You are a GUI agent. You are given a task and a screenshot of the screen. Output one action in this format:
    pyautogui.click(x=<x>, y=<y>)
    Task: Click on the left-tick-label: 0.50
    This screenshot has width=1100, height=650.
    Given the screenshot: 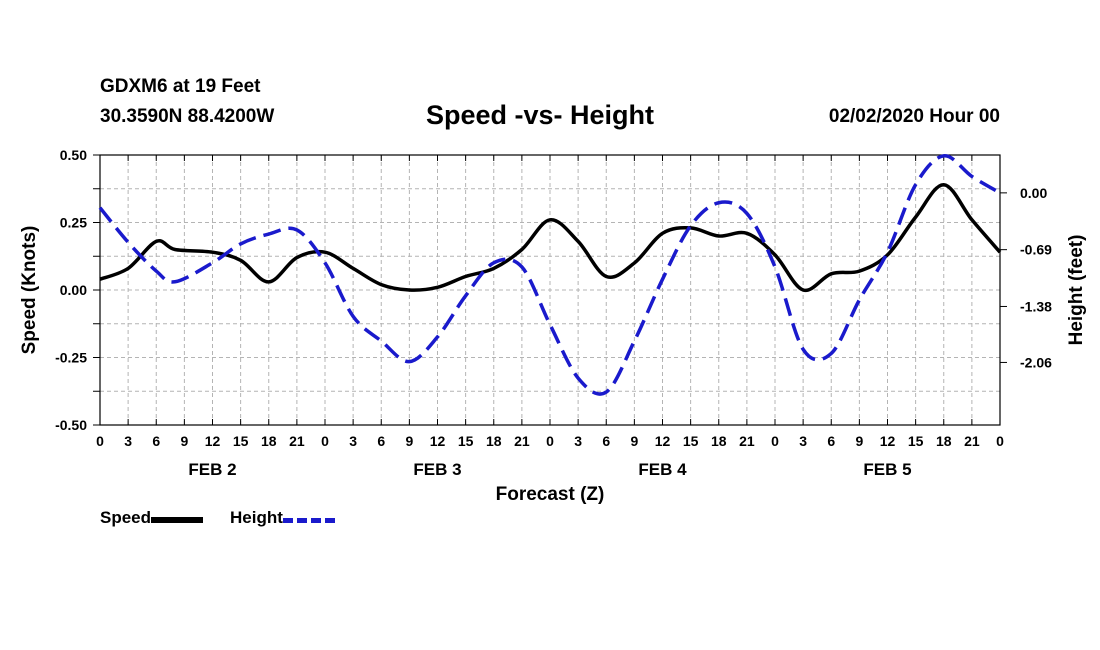 What is the action you would take?
    pyautogui.click(x=73, y=155)
    